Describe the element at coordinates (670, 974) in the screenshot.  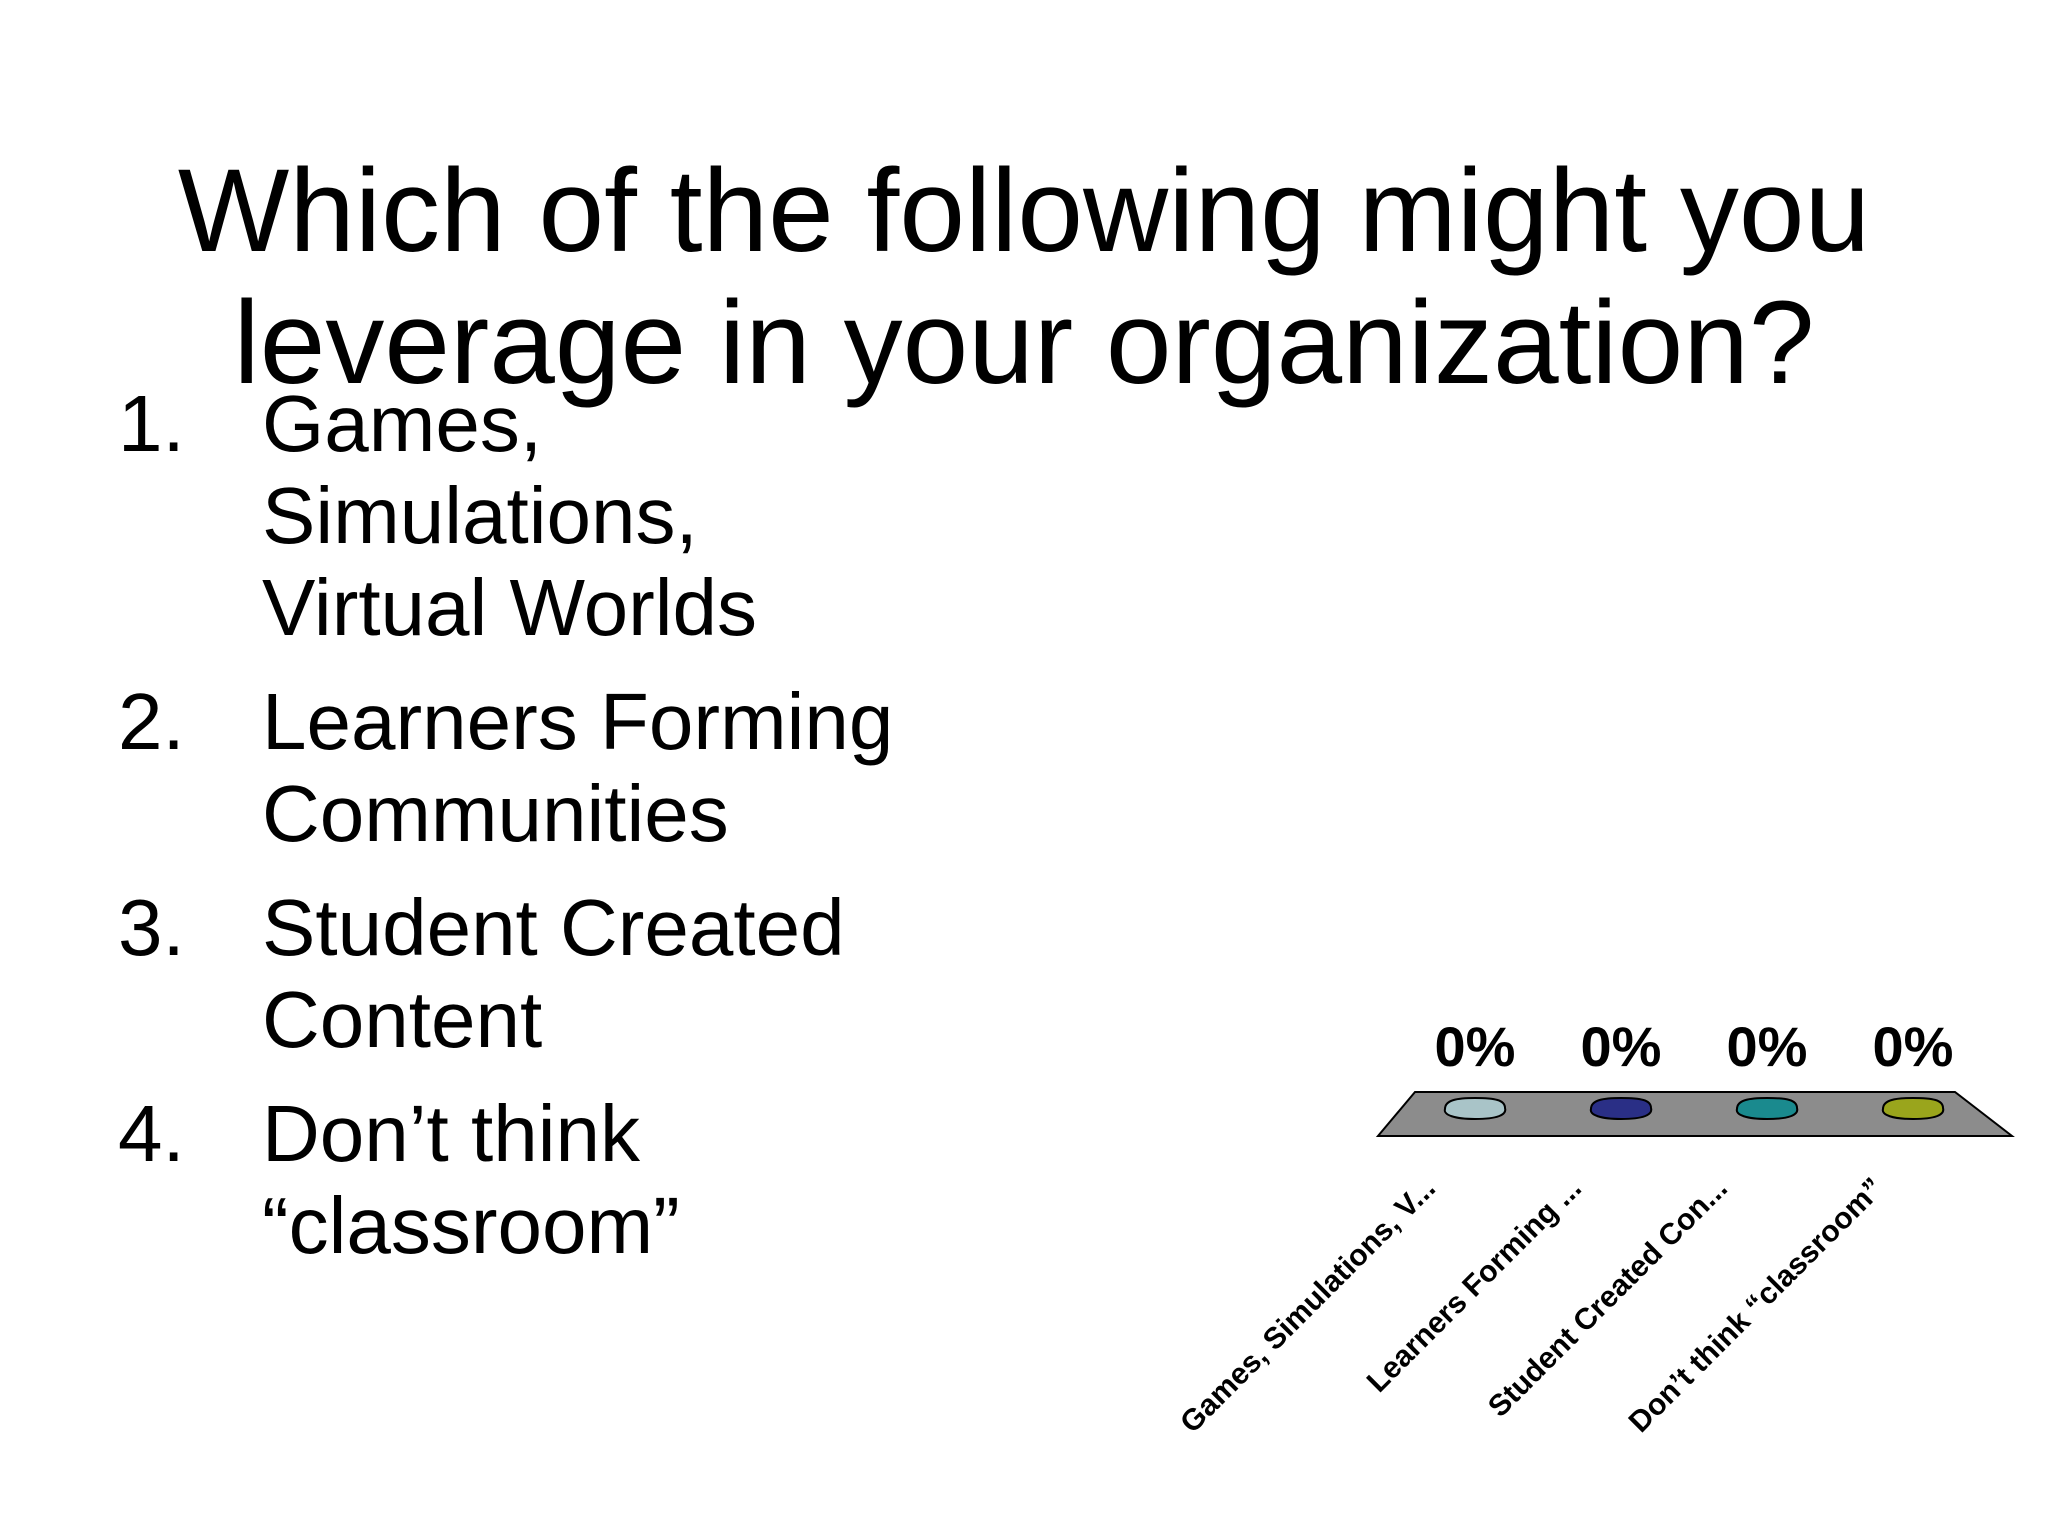
I see `option-text: Student Created Content` at that location.